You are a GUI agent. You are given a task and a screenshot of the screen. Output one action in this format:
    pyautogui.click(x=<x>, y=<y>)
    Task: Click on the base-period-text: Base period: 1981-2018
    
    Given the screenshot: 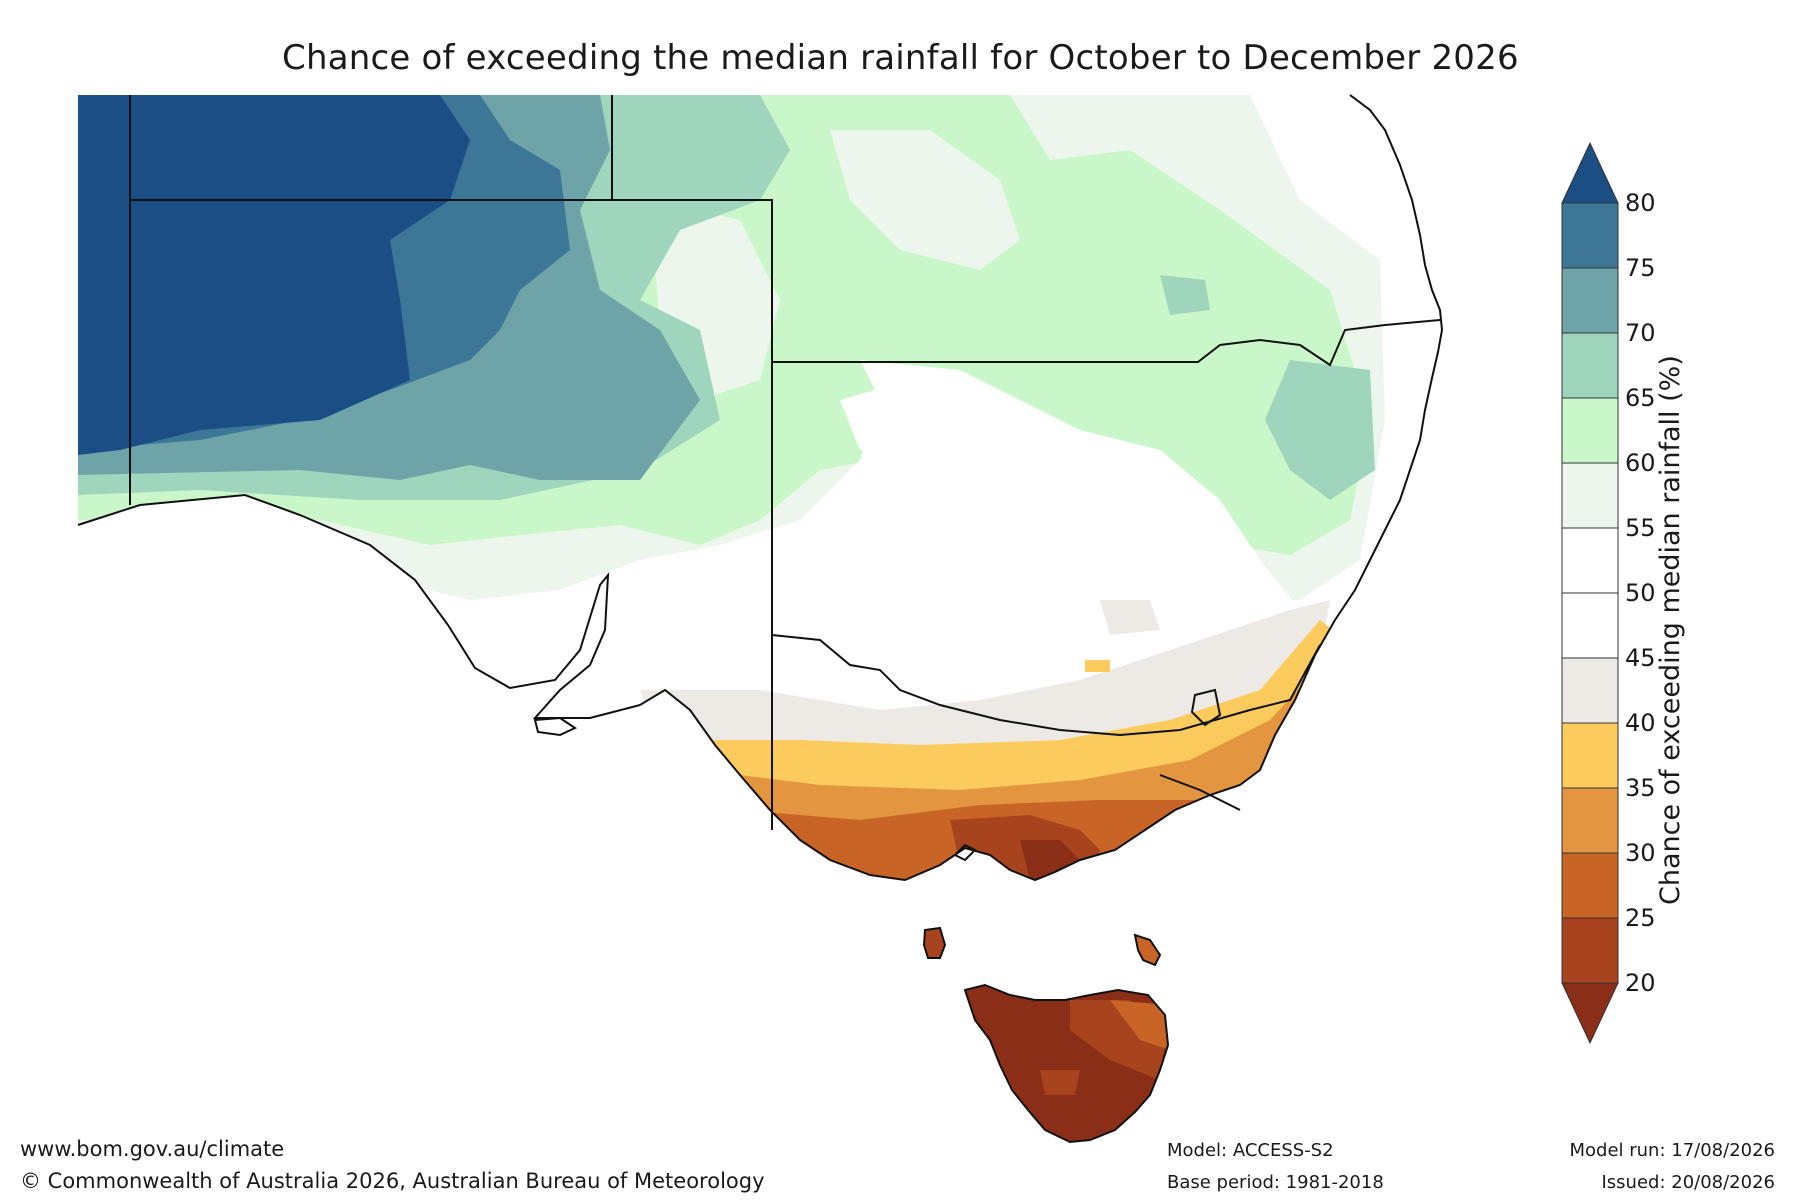 What is the action you would take?
    pyautogui.click(x=1275, y=1182)
    